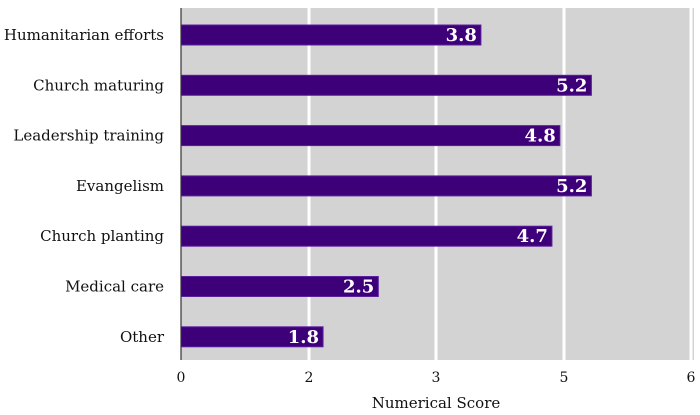 Image resolution: width=700 pixels, height=415 pixels. Describe the element at coordinates (120, 186) in the screenshot. I see `category-label: Evangelism` at that location.